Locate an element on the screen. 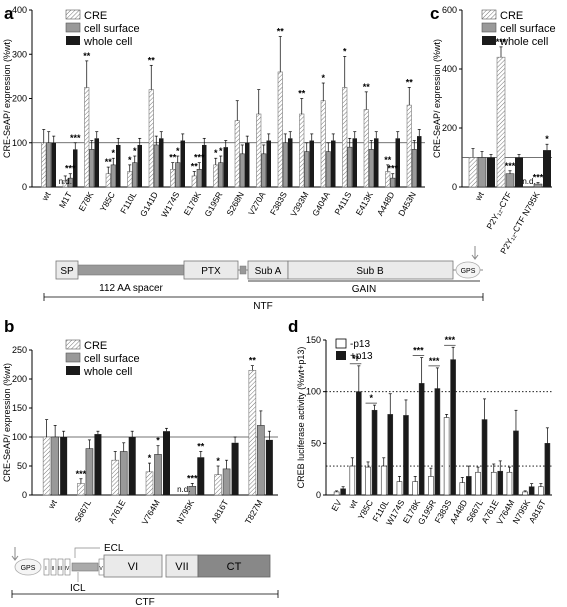  x-tick-label: G404A is located at coordinates (321, 204).